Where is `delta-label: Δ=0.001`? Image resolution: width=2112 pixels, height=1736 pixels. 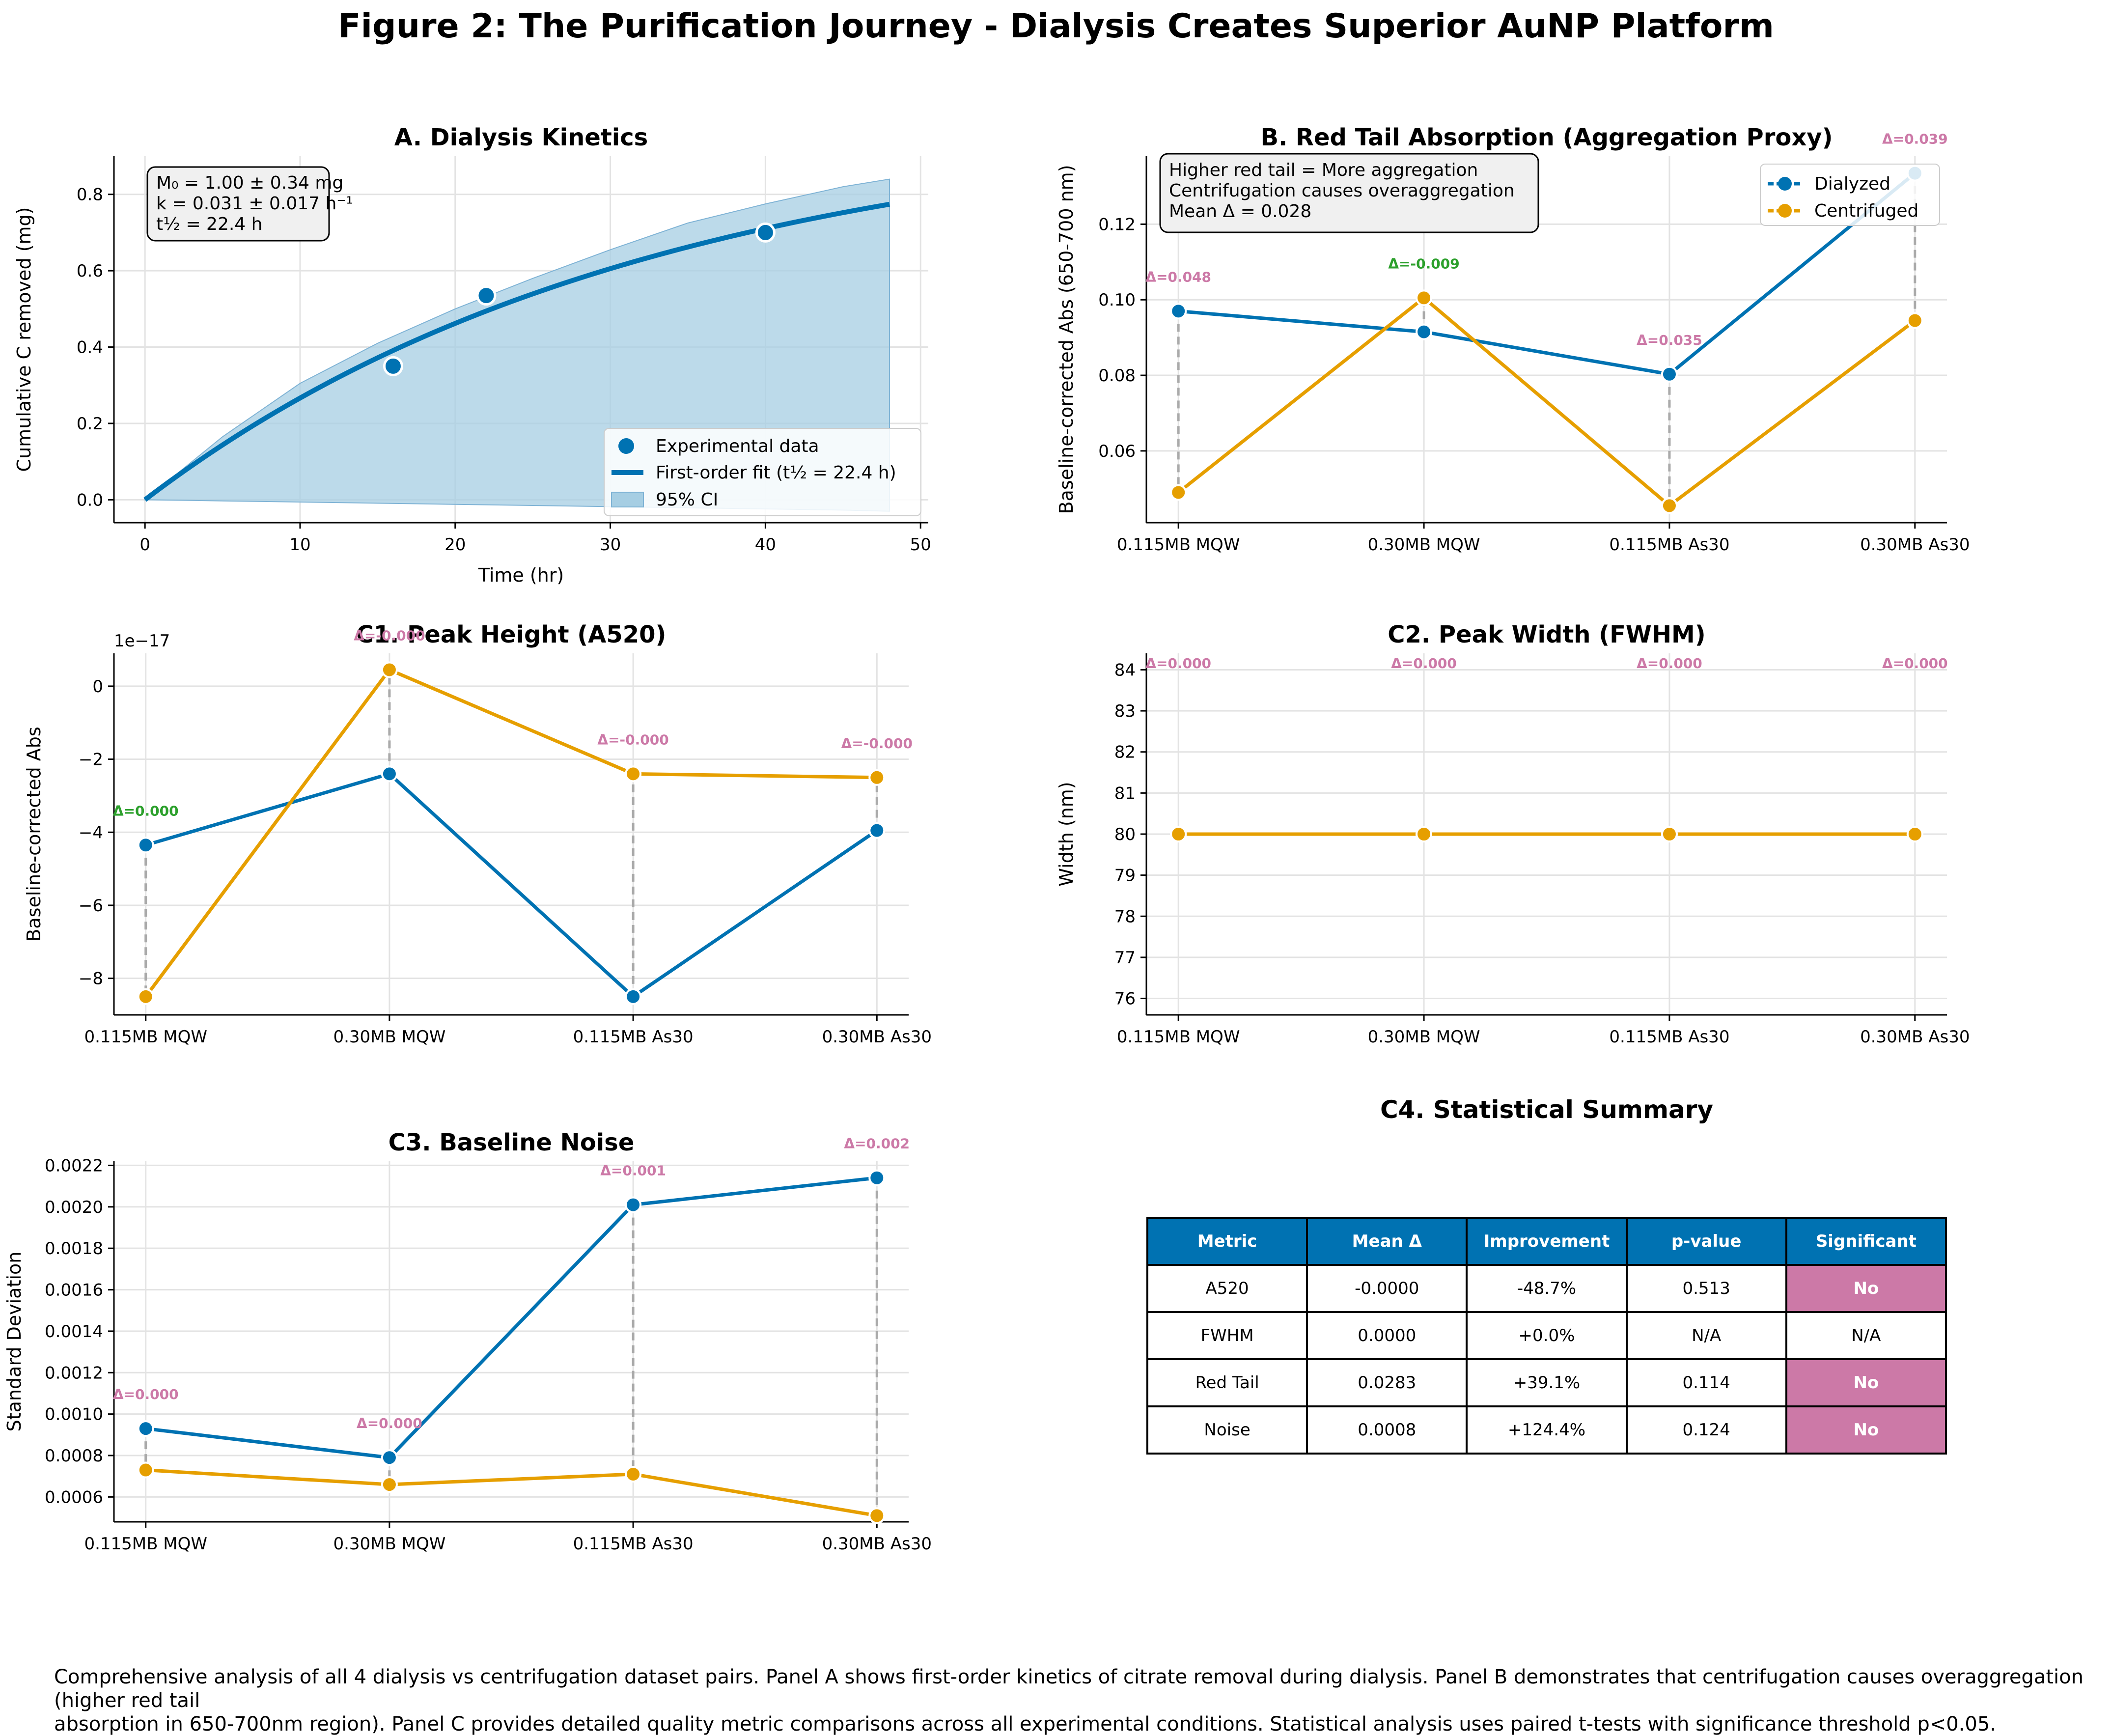
delta-label: Δ=0.001 is located at coordinates (633, 1171).